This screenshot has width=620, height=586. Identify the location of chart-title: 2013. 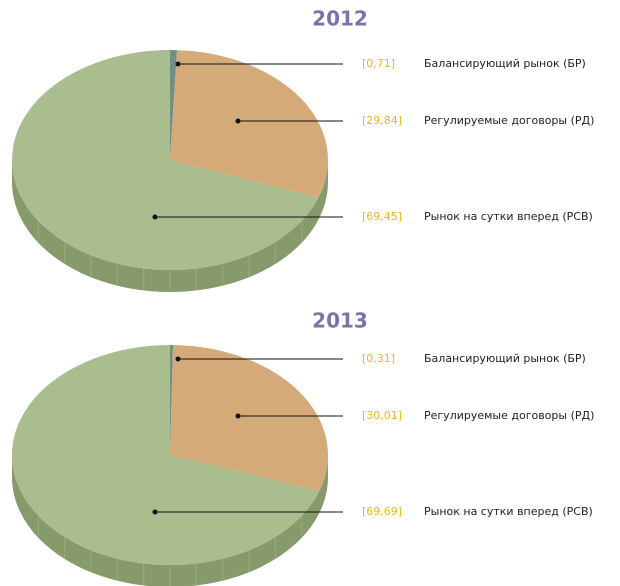
(340, 321).